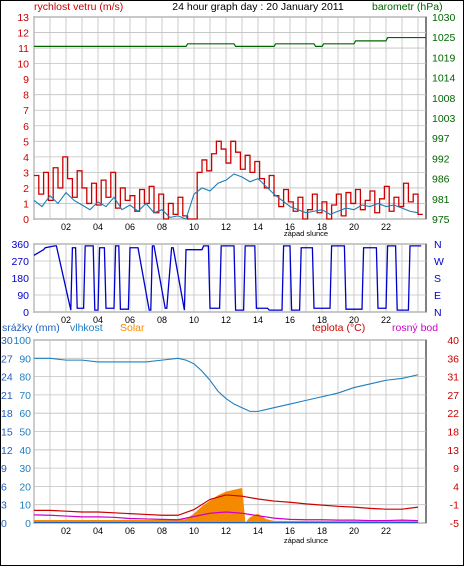 The height and width of the screenshot is (566, 464). Describe the element at coordinates (25, 396) in the screenshot. I see `humidity-tick-label: 70` at that location.